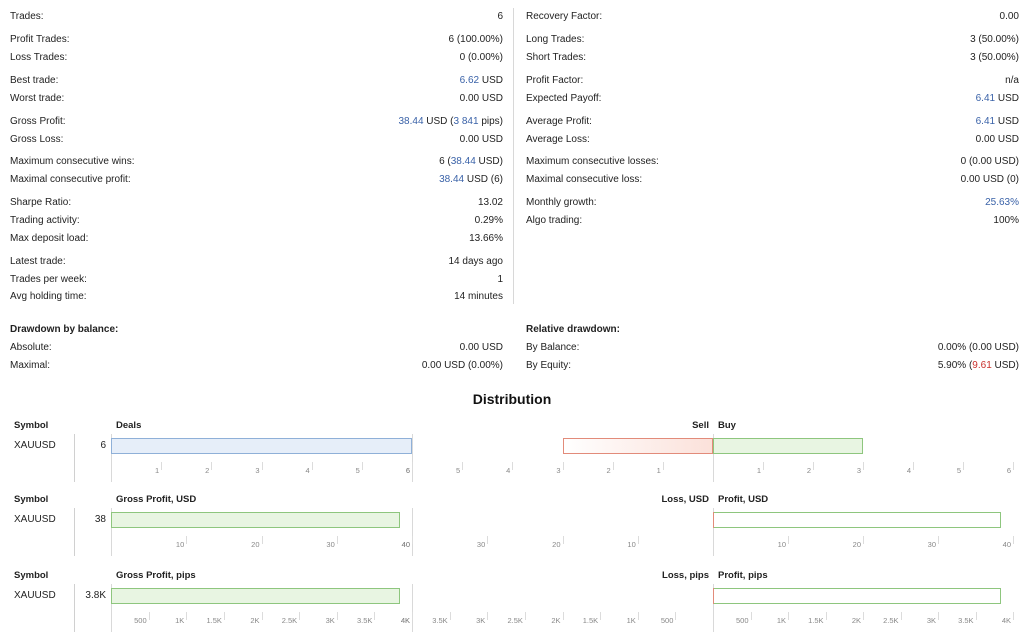  Describe the element at coordinates (1005, 365) in the screenshot. I see `stat-value-text: USD)` at that location.